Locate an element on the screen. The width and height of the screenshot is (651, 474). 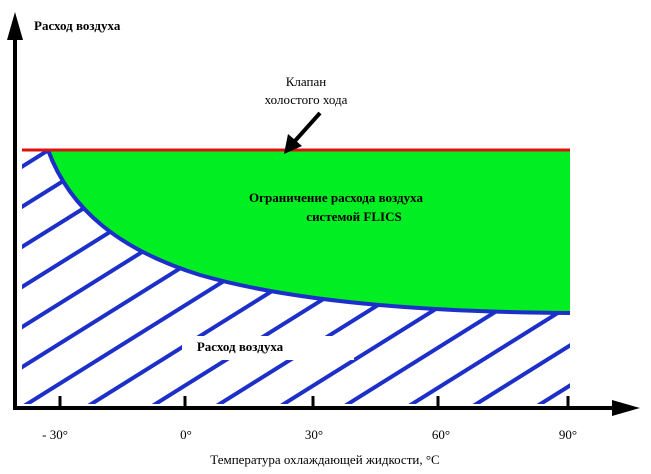
x-ticks is located at coordinates (314, 403).